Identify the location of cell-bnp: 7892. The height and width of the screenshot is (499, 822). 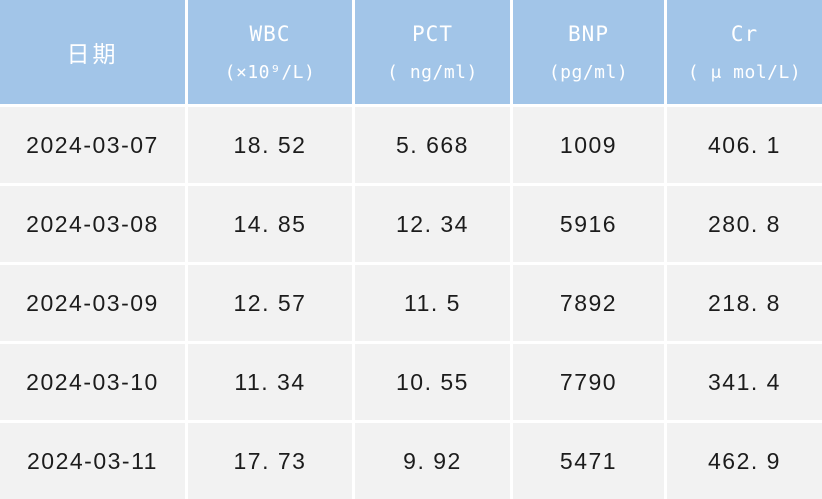
(588, 303).